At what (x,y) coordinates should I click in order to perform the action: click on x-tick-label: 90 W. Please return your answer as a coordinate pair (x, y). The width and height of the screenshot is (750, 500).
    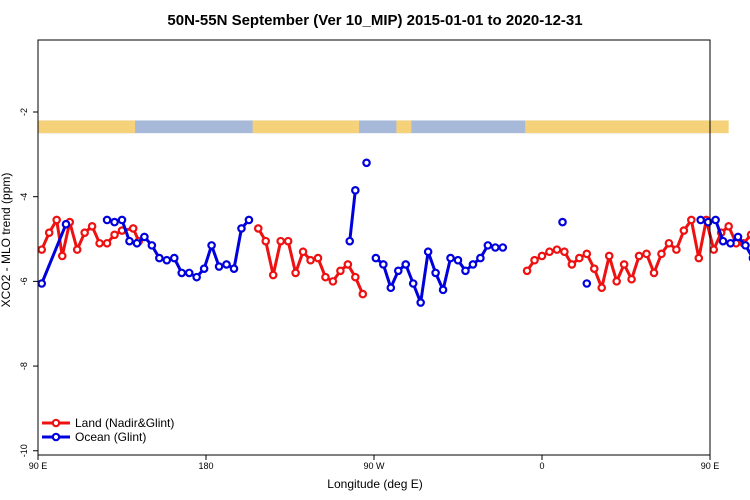
    Looking at the image, I should click on (374, 466).